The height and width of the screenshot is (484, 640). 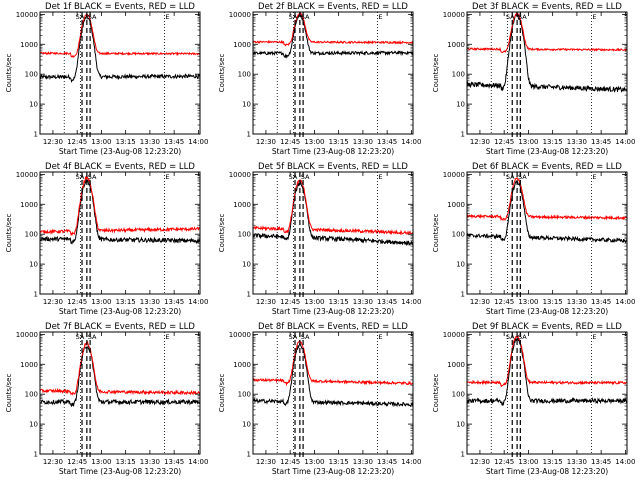 What do you see at coordinates (547, 167) in the screenshot?
I see `chart-title: Det 6f BLACK = Events, RED = LLD` at bounding box center [547, 167].